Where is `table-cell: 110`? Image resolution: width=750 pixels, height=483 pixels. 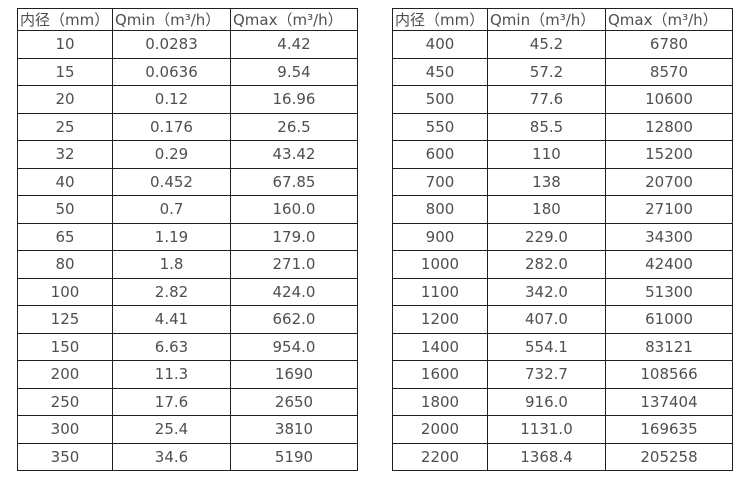 table-cell: 110 is located at coordinates (546, 154).